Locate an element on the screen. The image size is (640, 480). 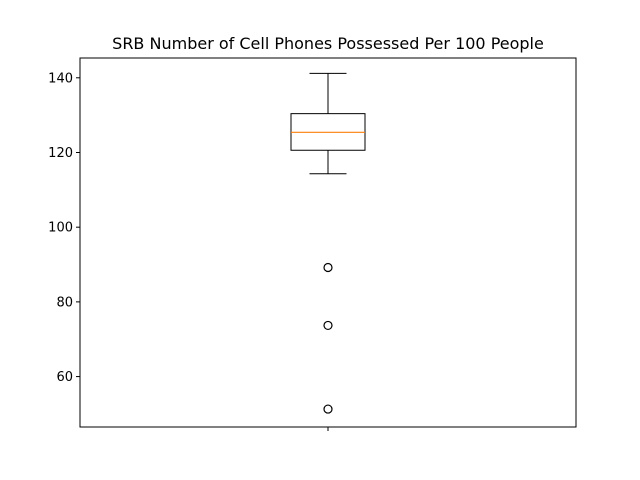
y-tick-label: 120 is located at coordinates (60, 153).